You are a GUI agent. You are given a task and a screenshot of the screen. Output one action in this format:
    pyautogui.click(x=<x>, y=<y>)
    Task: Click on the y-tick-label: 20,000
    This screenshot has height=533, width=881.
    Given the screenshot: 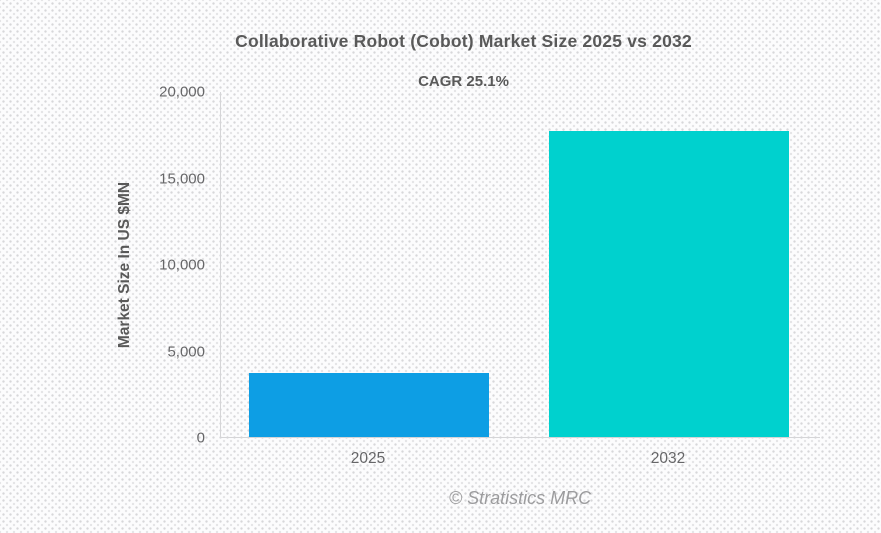 What is the action you would take?
    pyautogui.click(x=182, y=92)
    